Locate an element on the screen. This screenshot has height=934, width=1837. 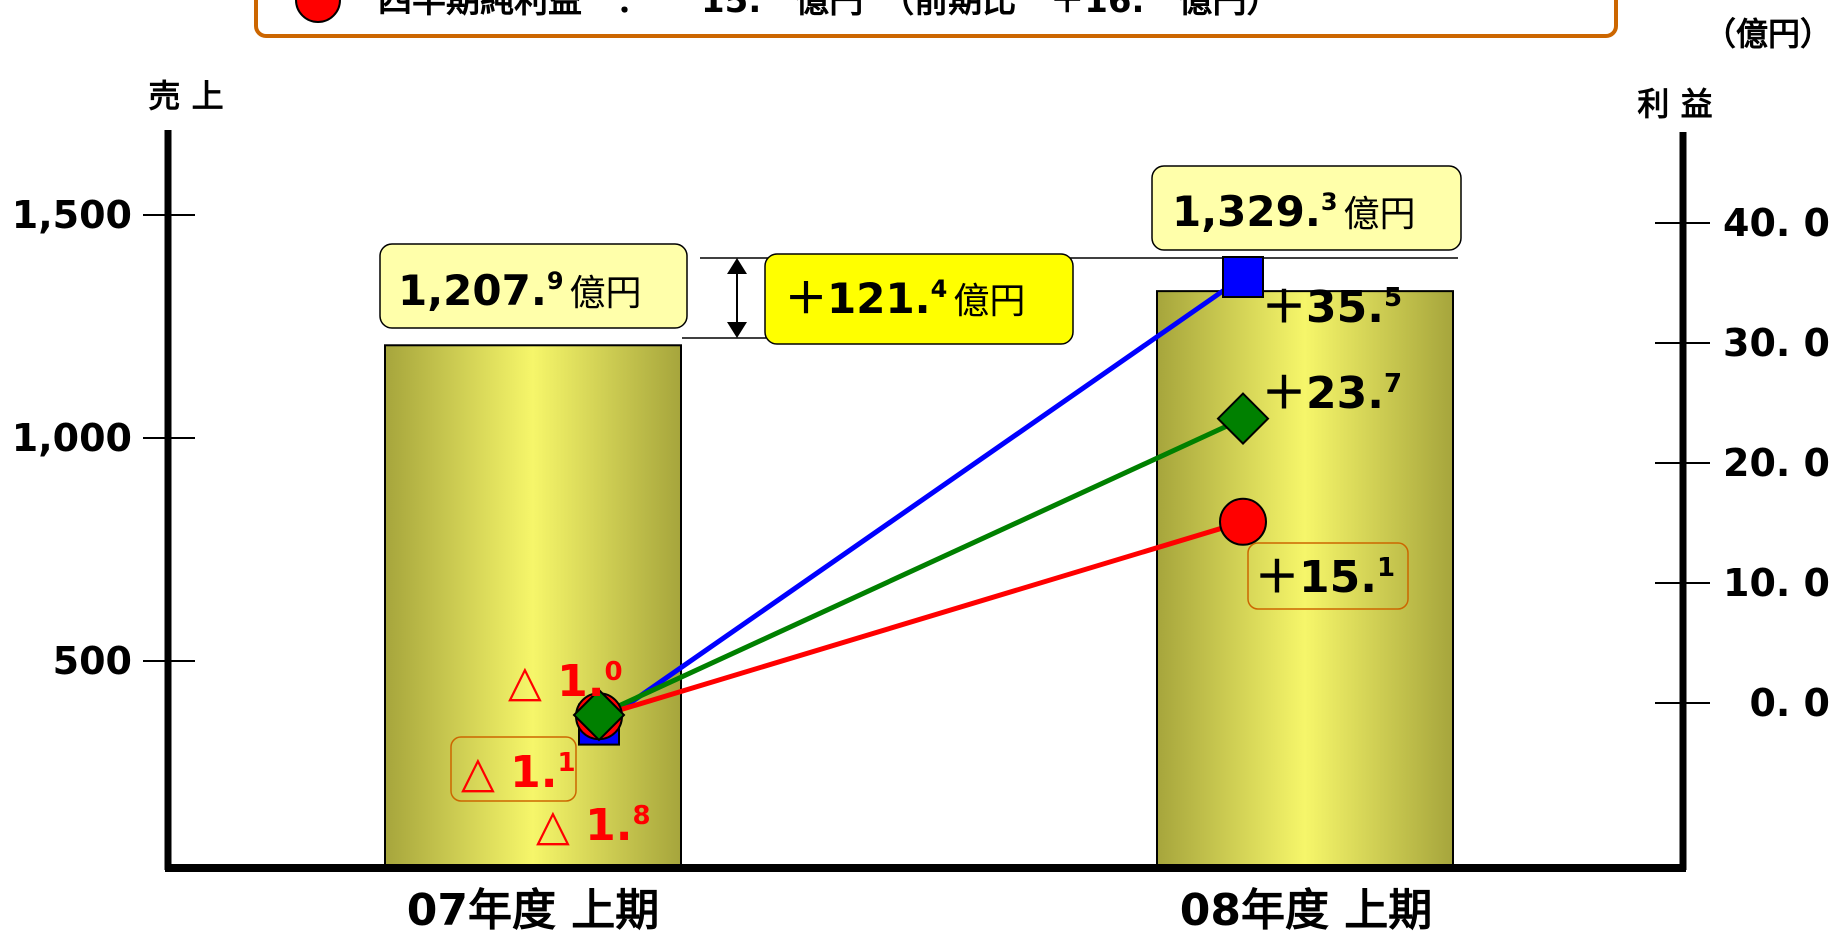
series-line-circle is located at coordinates (921, 619).